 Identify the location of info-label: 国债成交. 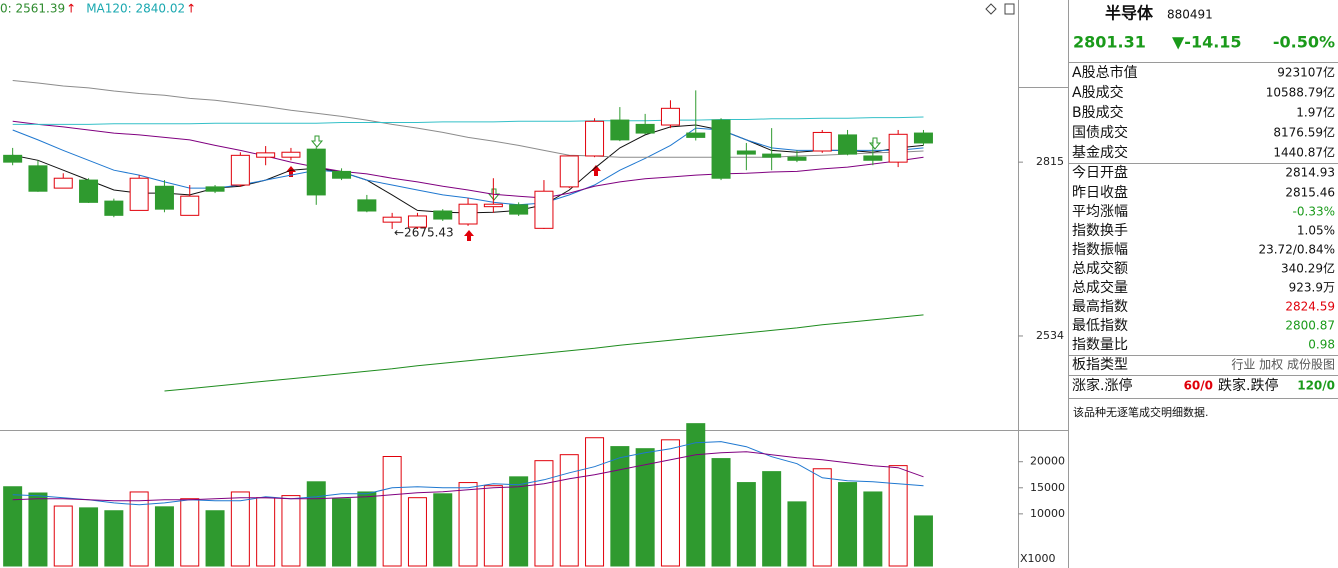
(1100, 132).